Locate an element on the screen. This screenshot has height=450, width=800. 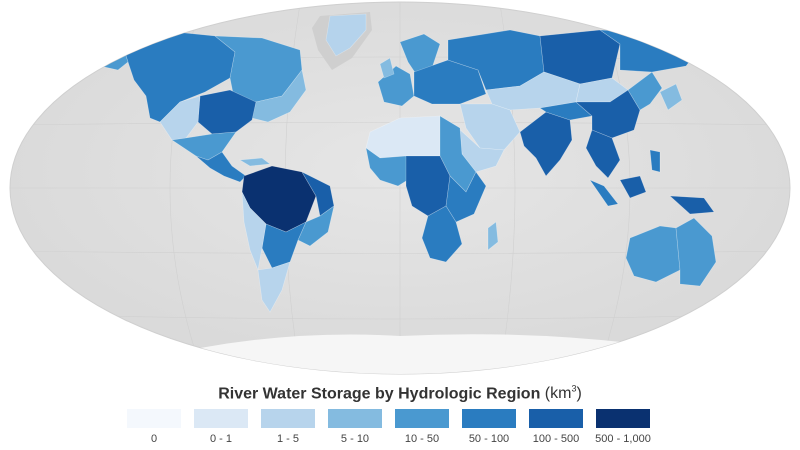
himalaya is located at coordinates (566, 111).